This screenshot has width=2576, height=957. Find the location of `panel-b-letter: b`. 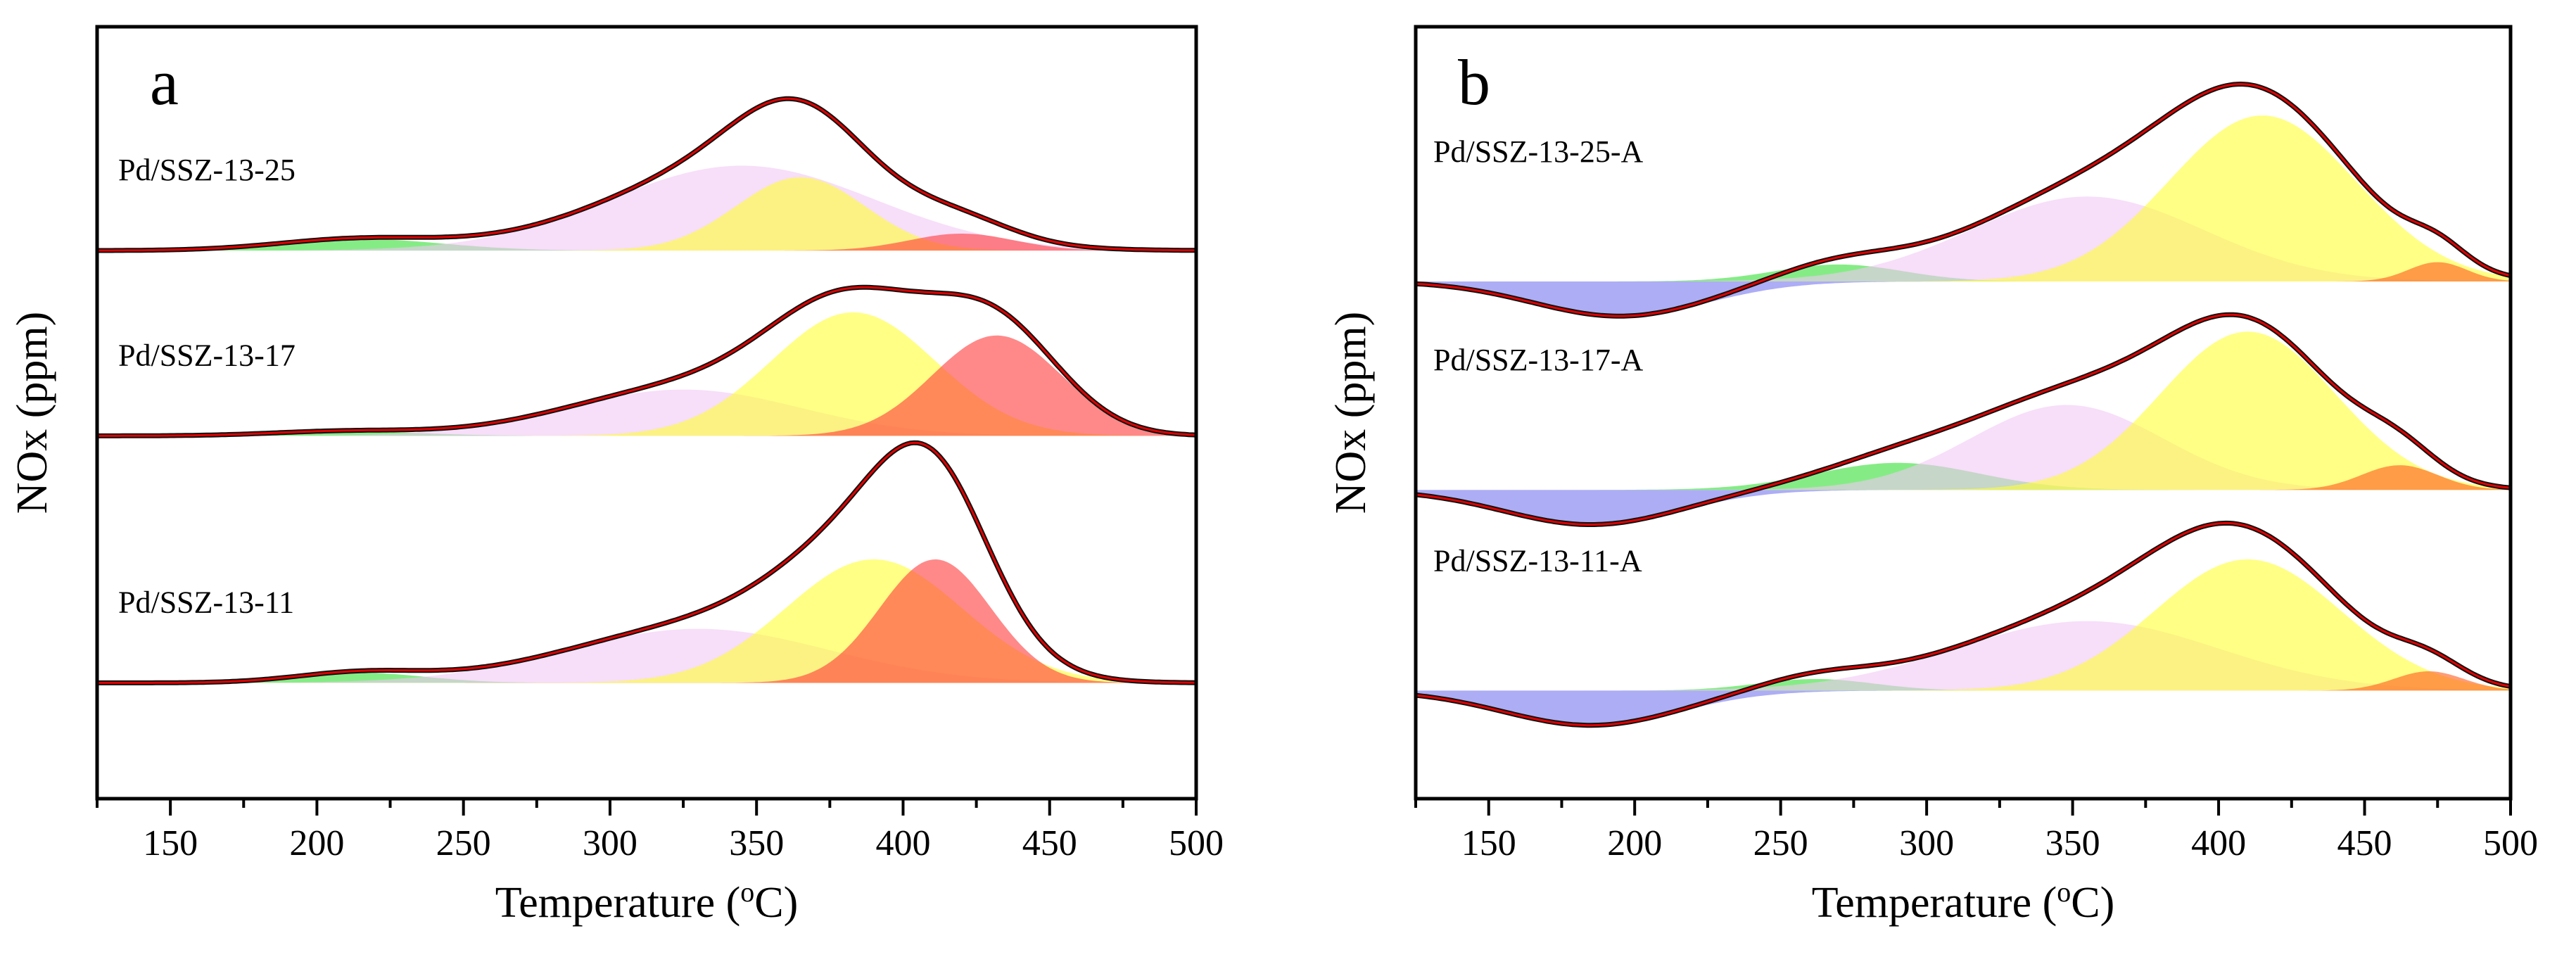

panel-b-letter: b is located at coordinates (1474, 82).